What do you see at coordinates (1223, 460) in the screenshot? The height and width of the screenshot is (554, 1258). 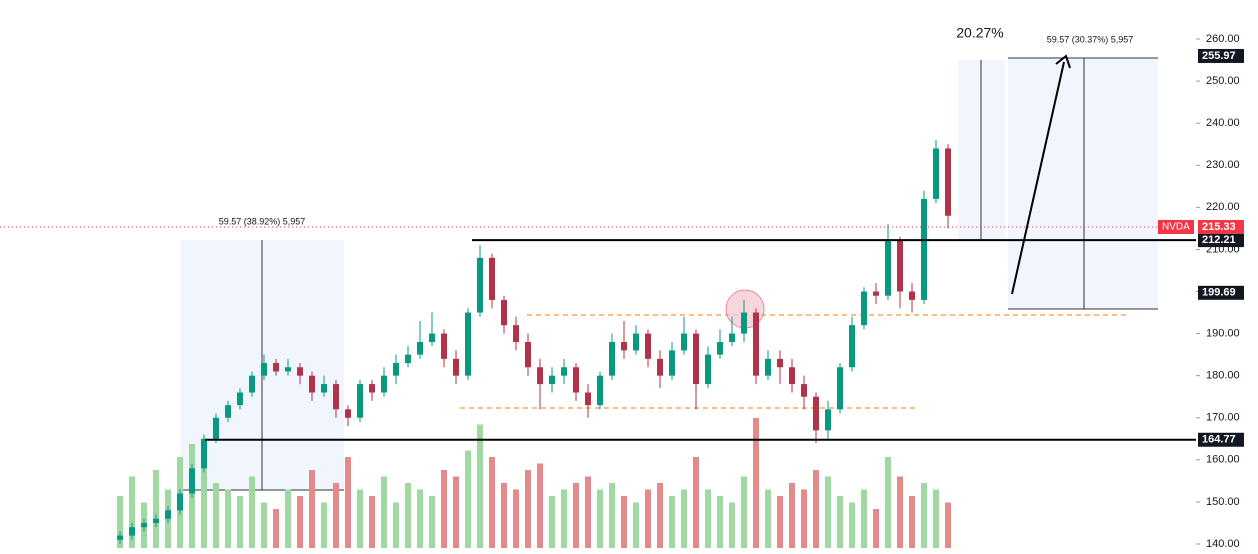 I see `y-tick-label: 160.00` at bounding box center [1223, 460].